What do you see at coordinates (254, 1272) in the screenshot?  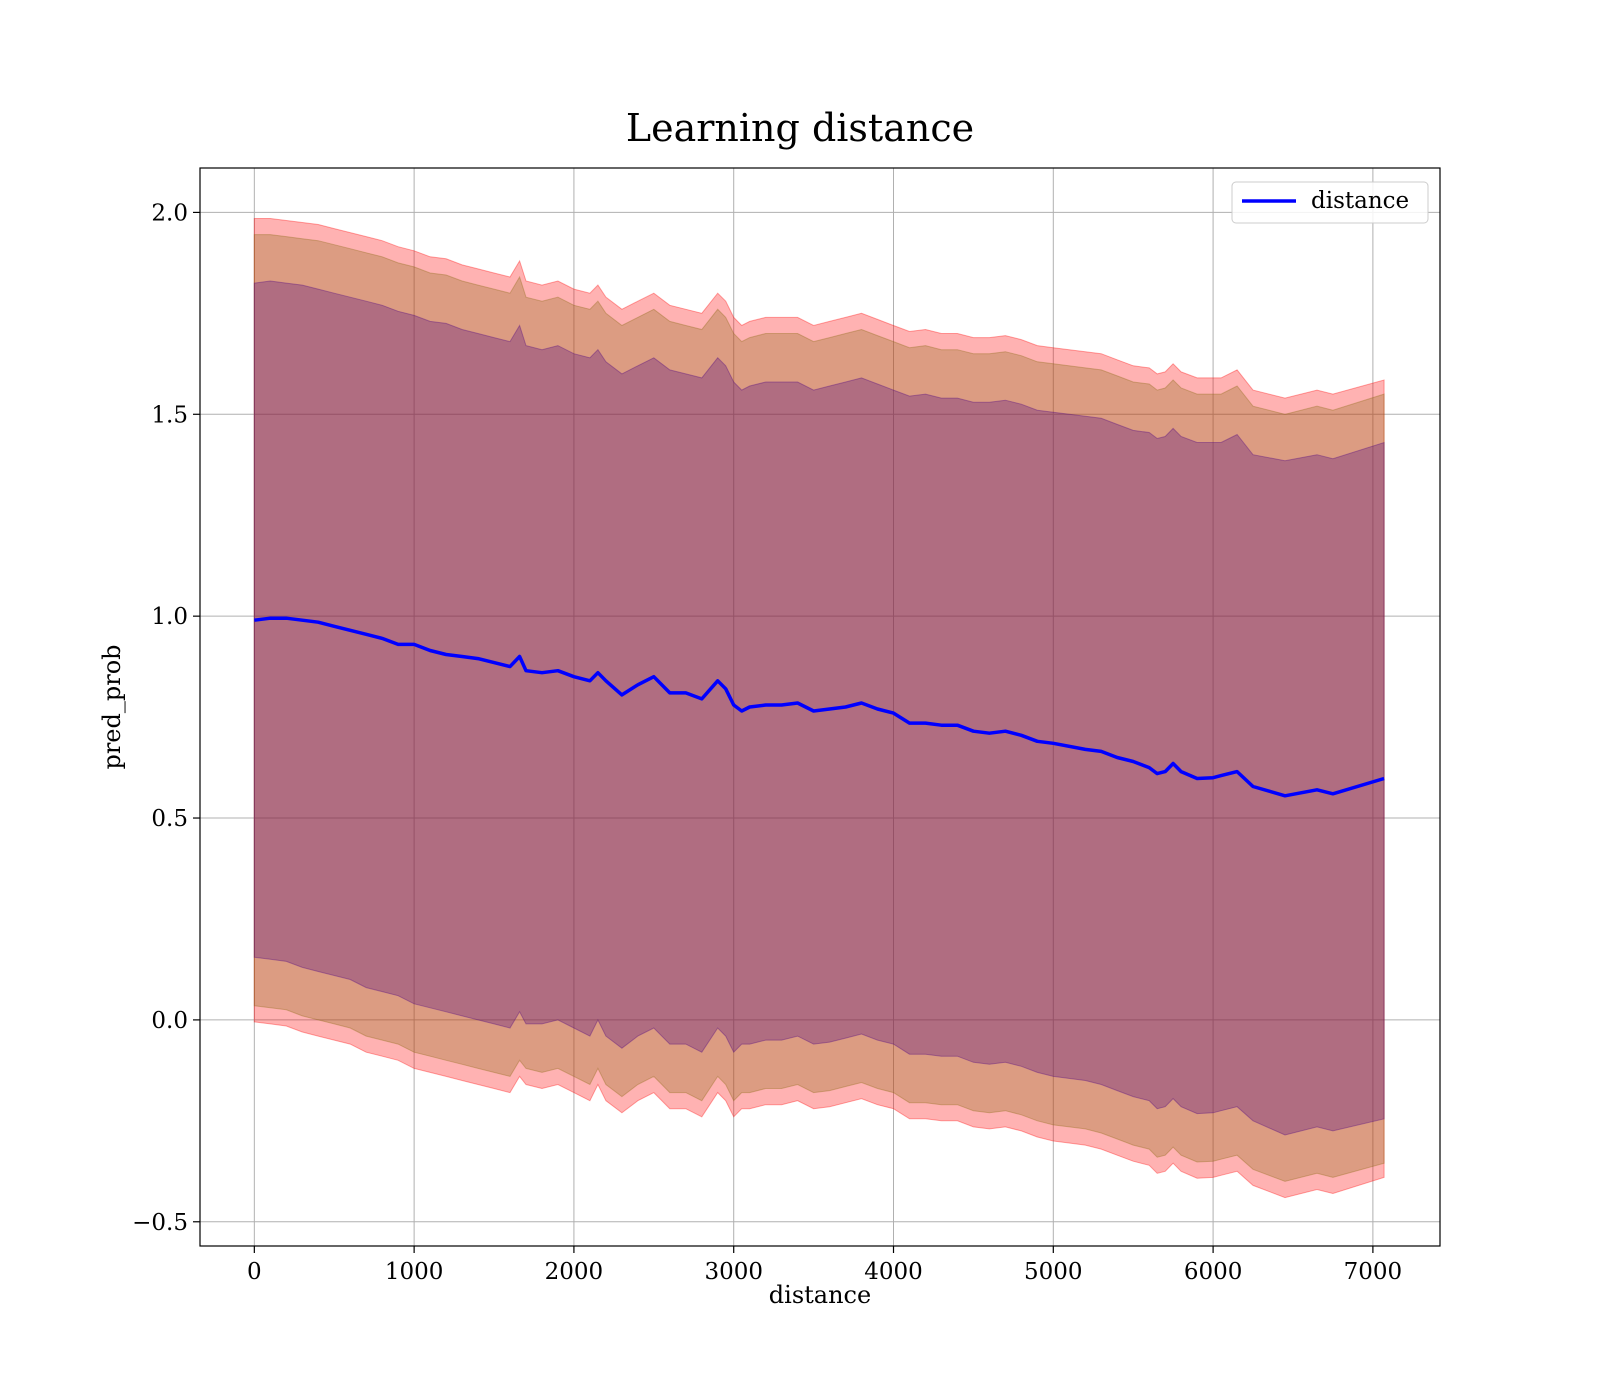 I see `x-tick-label: 0` at bounding box center [254, 1272].